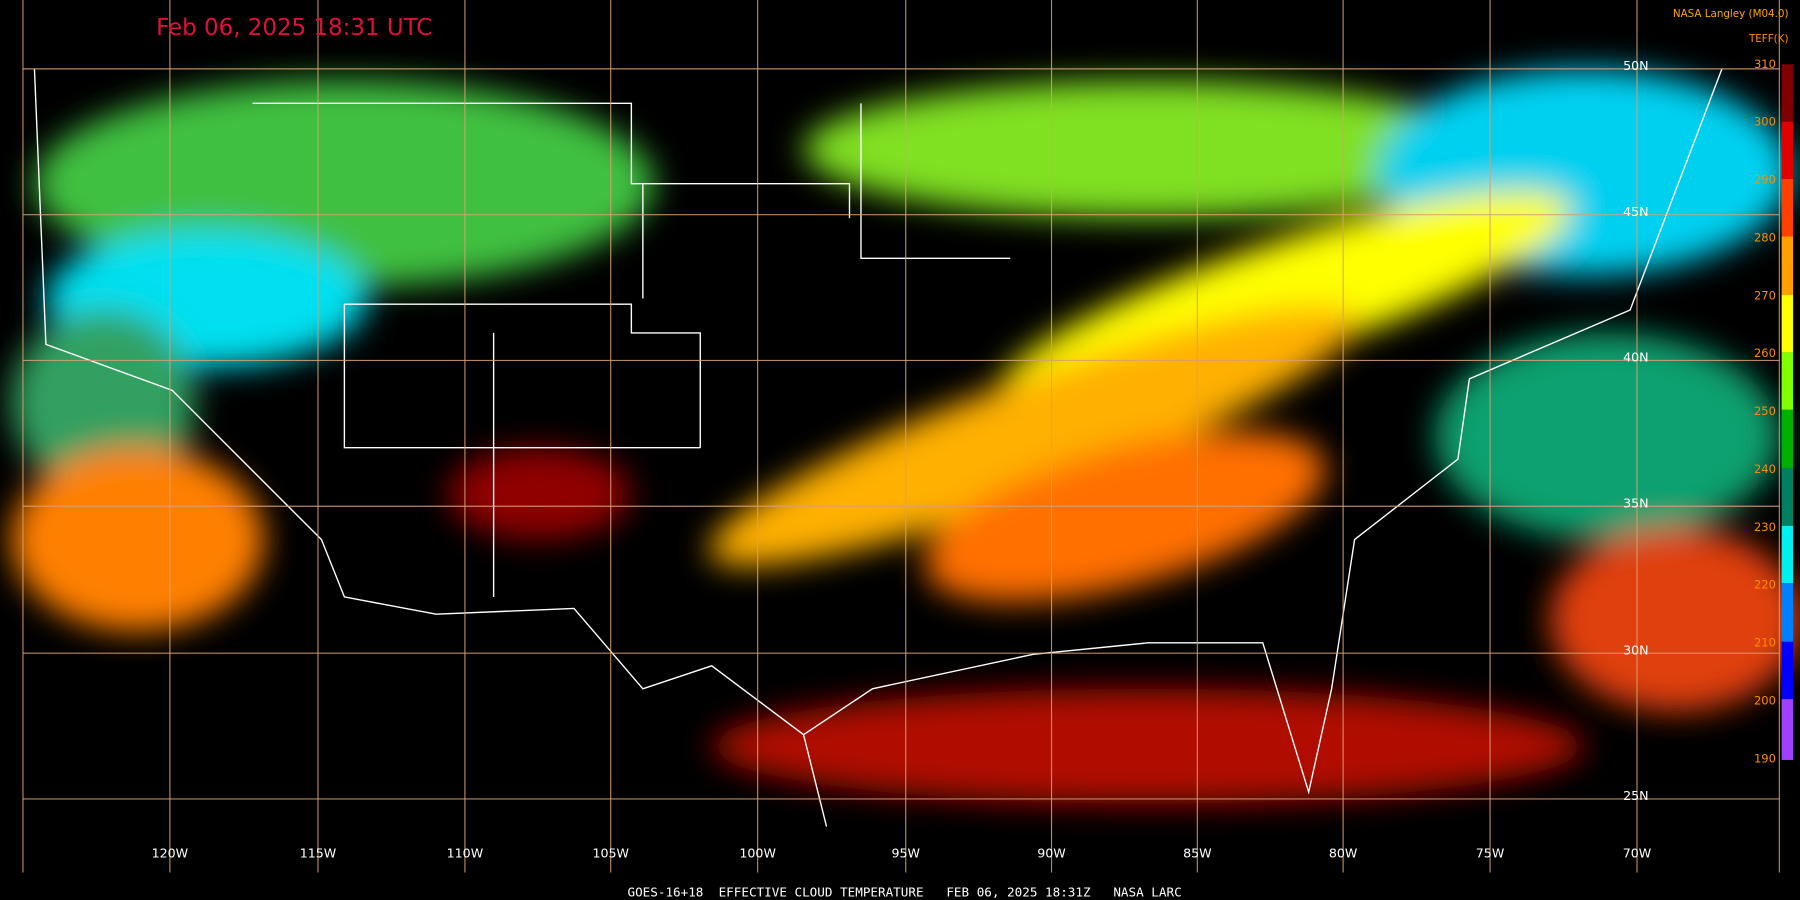  I want to click on colorbar-tick-label: 220, so click(1765, 585).